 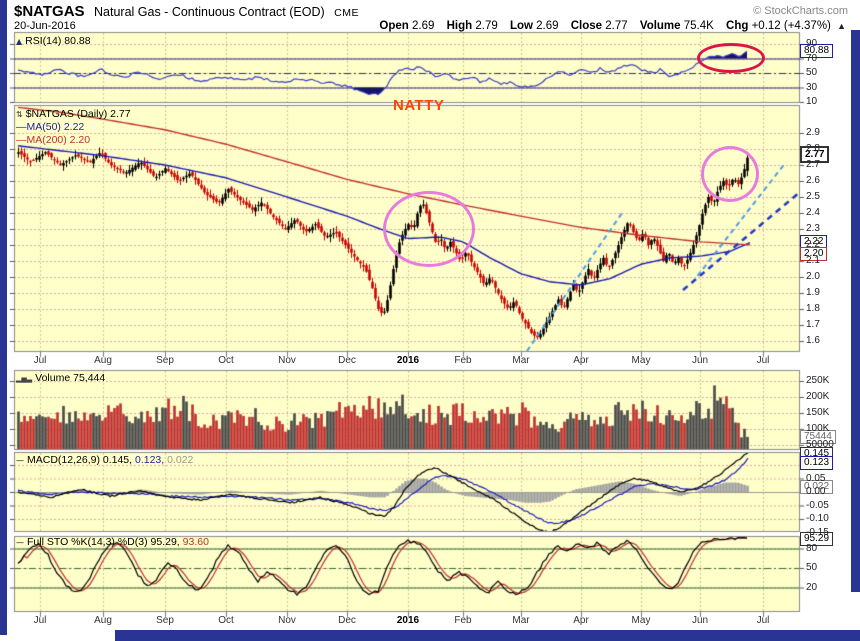 What do you see at coordinates (616, 26) in the screenshot?
I see `close-value: 2.77` at bounding box center [616, 26].